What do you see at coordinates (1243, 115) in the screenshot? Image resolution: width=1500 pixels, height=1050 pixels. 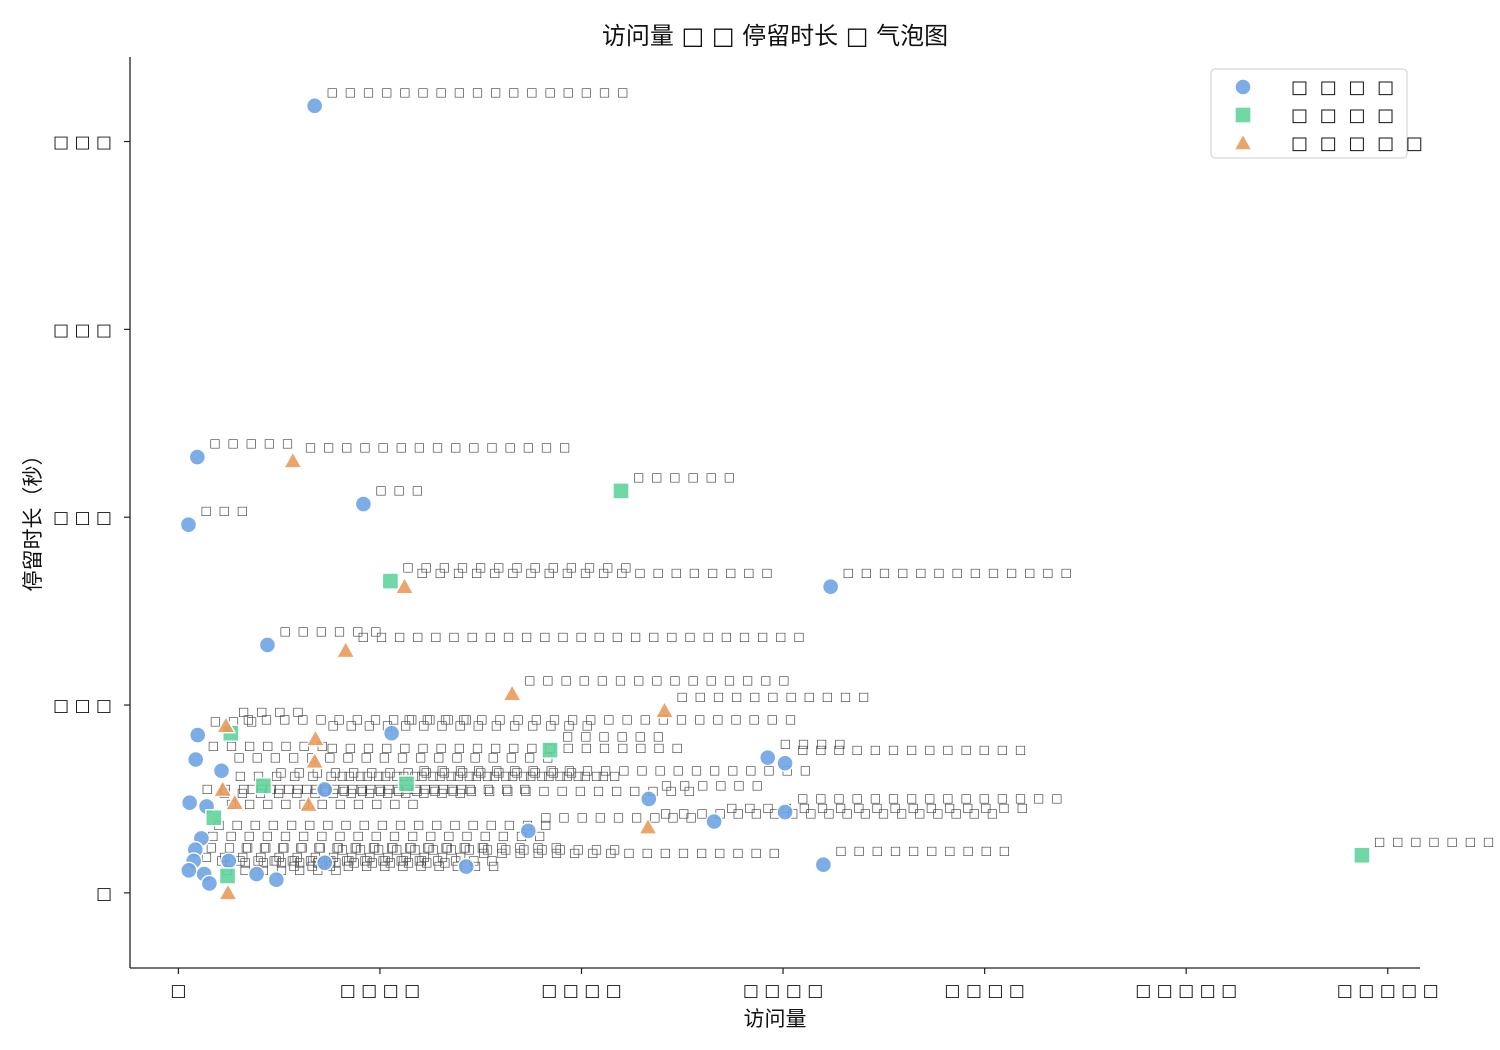 I see `legend-marker-square` at bounding box center [1243, 115].